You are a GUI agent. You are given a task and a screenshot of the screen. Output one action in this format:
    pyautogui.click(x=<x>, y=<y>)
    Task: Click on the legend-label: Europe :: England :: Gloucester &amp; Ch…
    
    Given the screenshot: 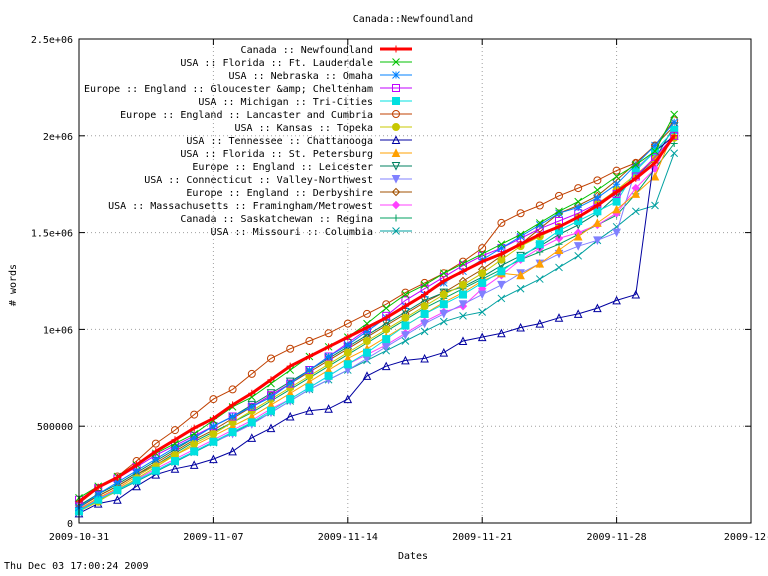 What is the action you would take?
    pyautogui.click(x=228, y=89)
    